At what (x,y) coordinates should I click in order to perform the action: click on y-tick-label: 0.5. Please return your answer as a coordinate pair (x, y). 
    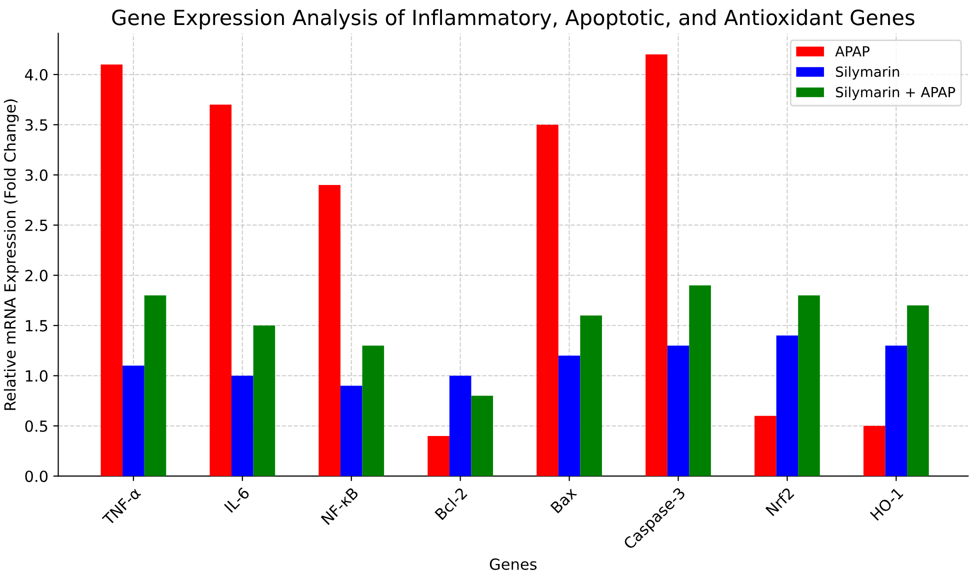
    Looking at the image, I should click on (36, 426).